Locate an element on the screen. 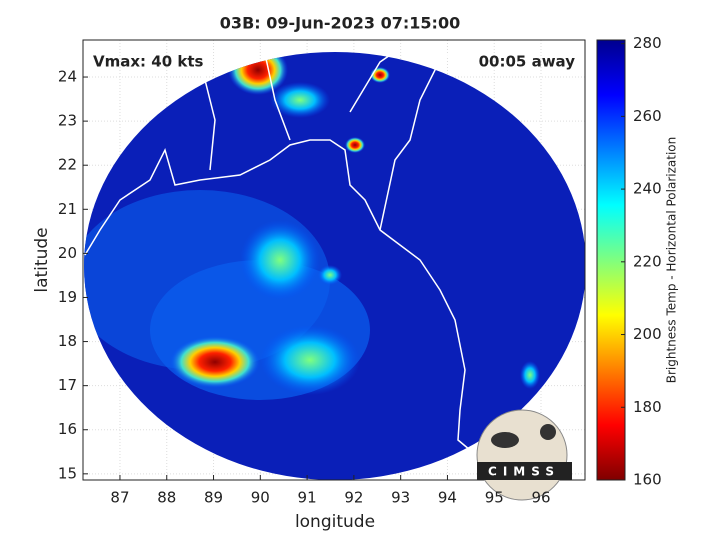 This screenshot has height=544, width=720. x-tick-label: 89 is located at coordinates (213, 498).